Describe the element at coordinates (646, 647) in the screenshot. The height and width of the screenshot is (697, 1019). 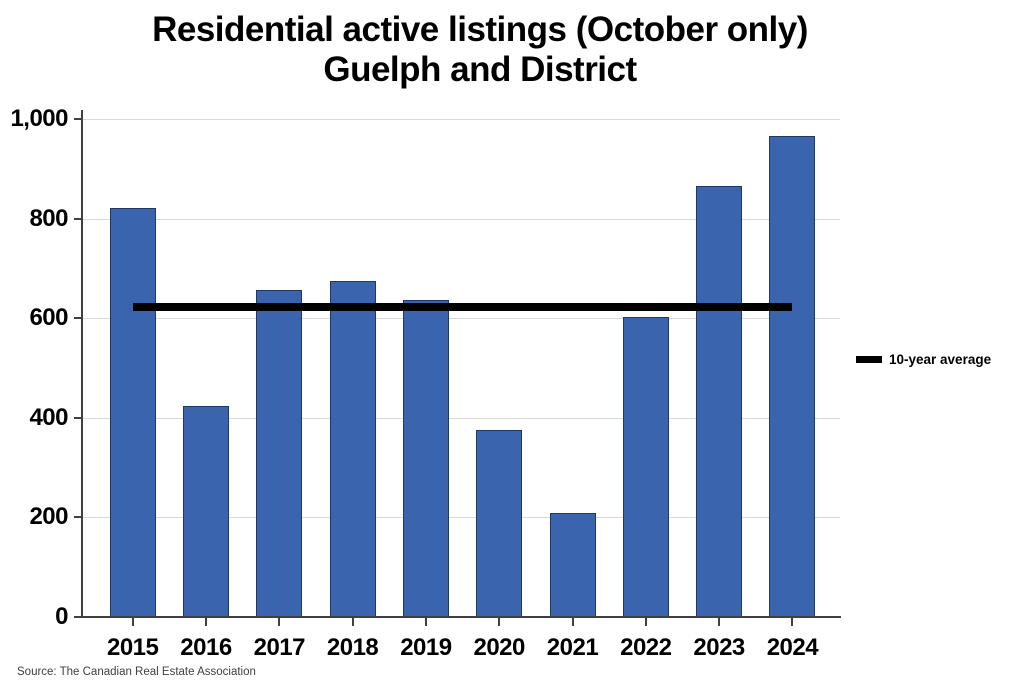
I see `x-axis-label-2022: 2022` at that location.